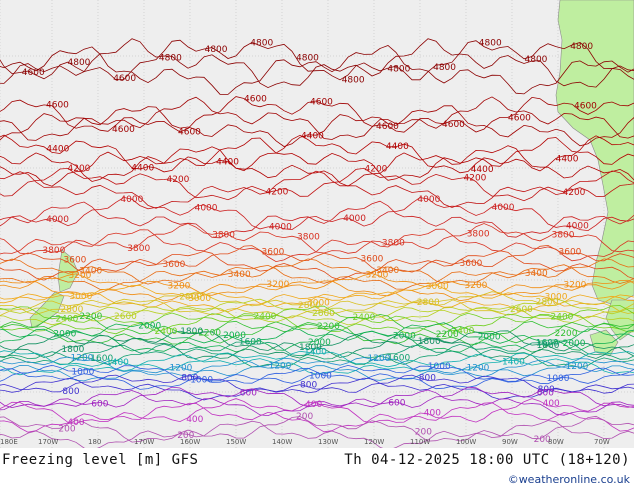 This screenshot has width=634, height=490. I want to click on contour-label: 2600, so click(125, 317).